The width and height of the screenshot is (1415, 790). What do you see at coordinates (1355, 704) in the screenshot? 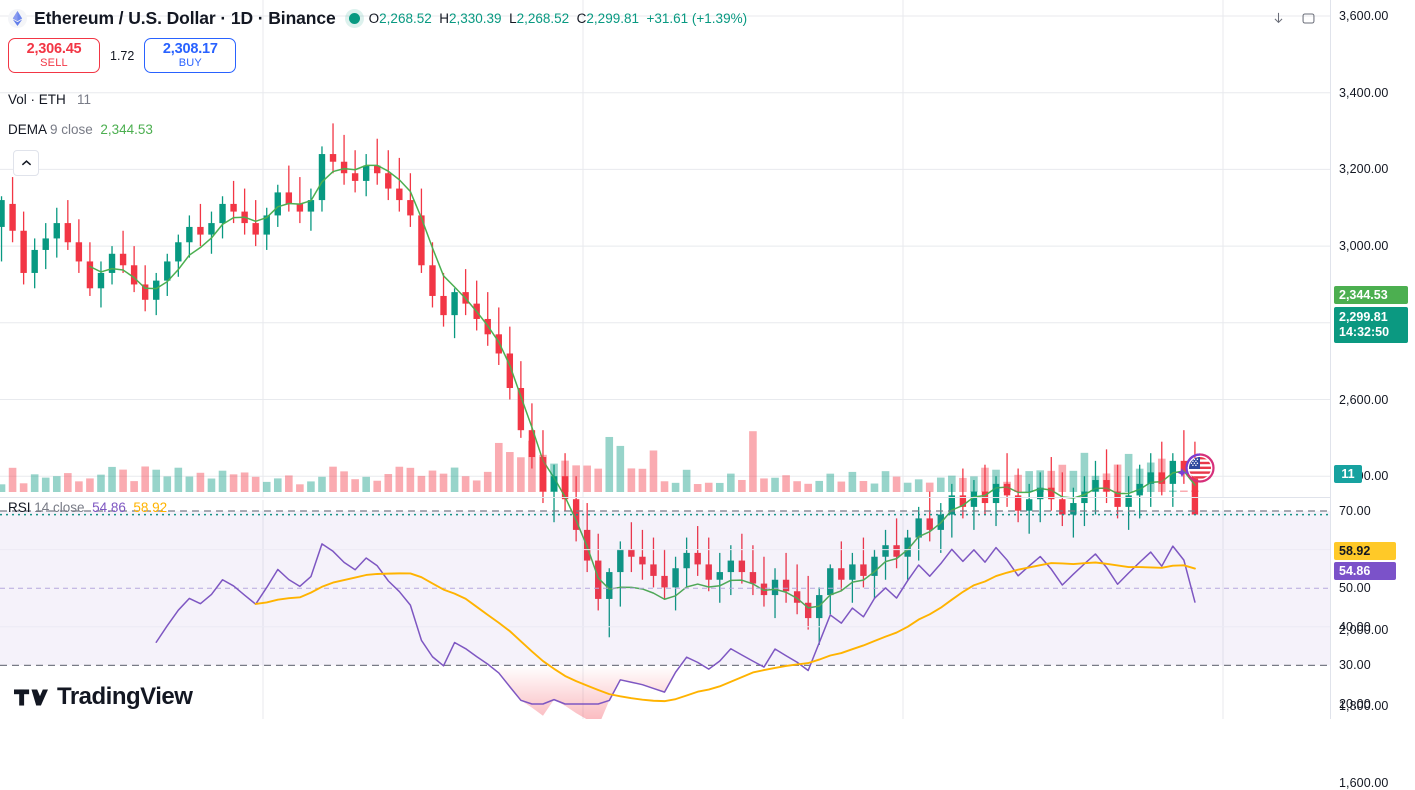
I see `rsi-tick: 20.00` at bounding box center [1355, 704].